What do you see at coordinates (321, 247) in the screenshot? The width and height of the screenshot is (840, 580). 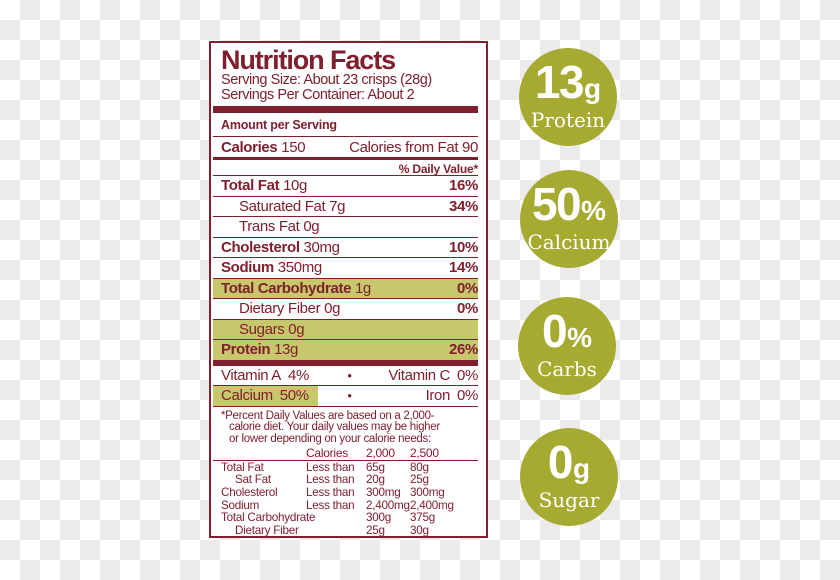 I see `nutrient-amount: 30mg` at bounding box center [321, 247].